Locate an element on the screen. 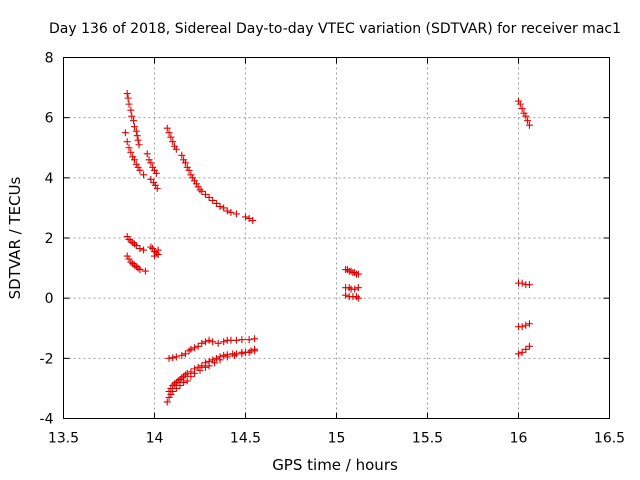 The image size is (640, 480). x-axis-label: GPS time / hours is located at coordinates (335, 465).